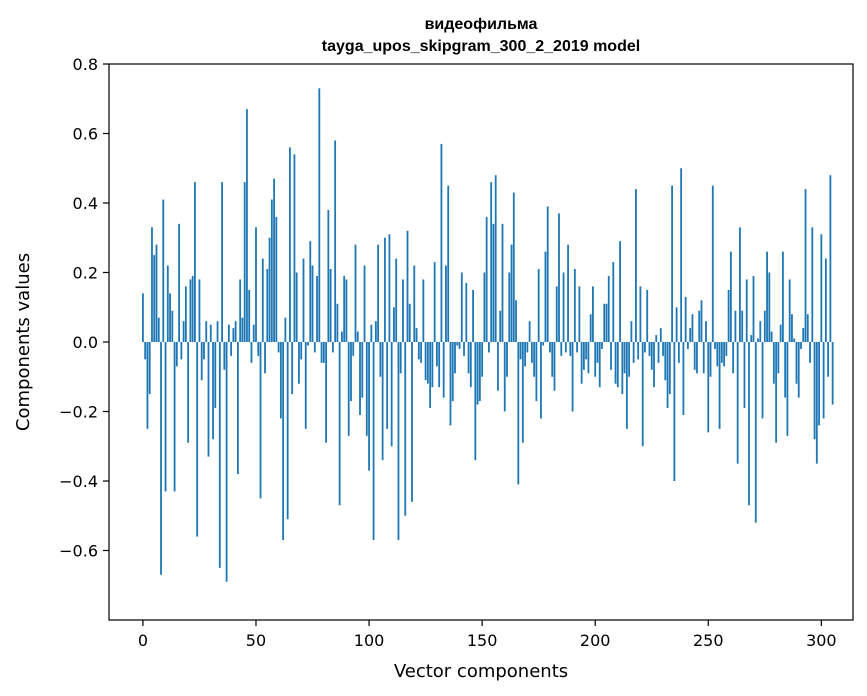  I want to click on x-tick-label: 100, so click(369, 640).